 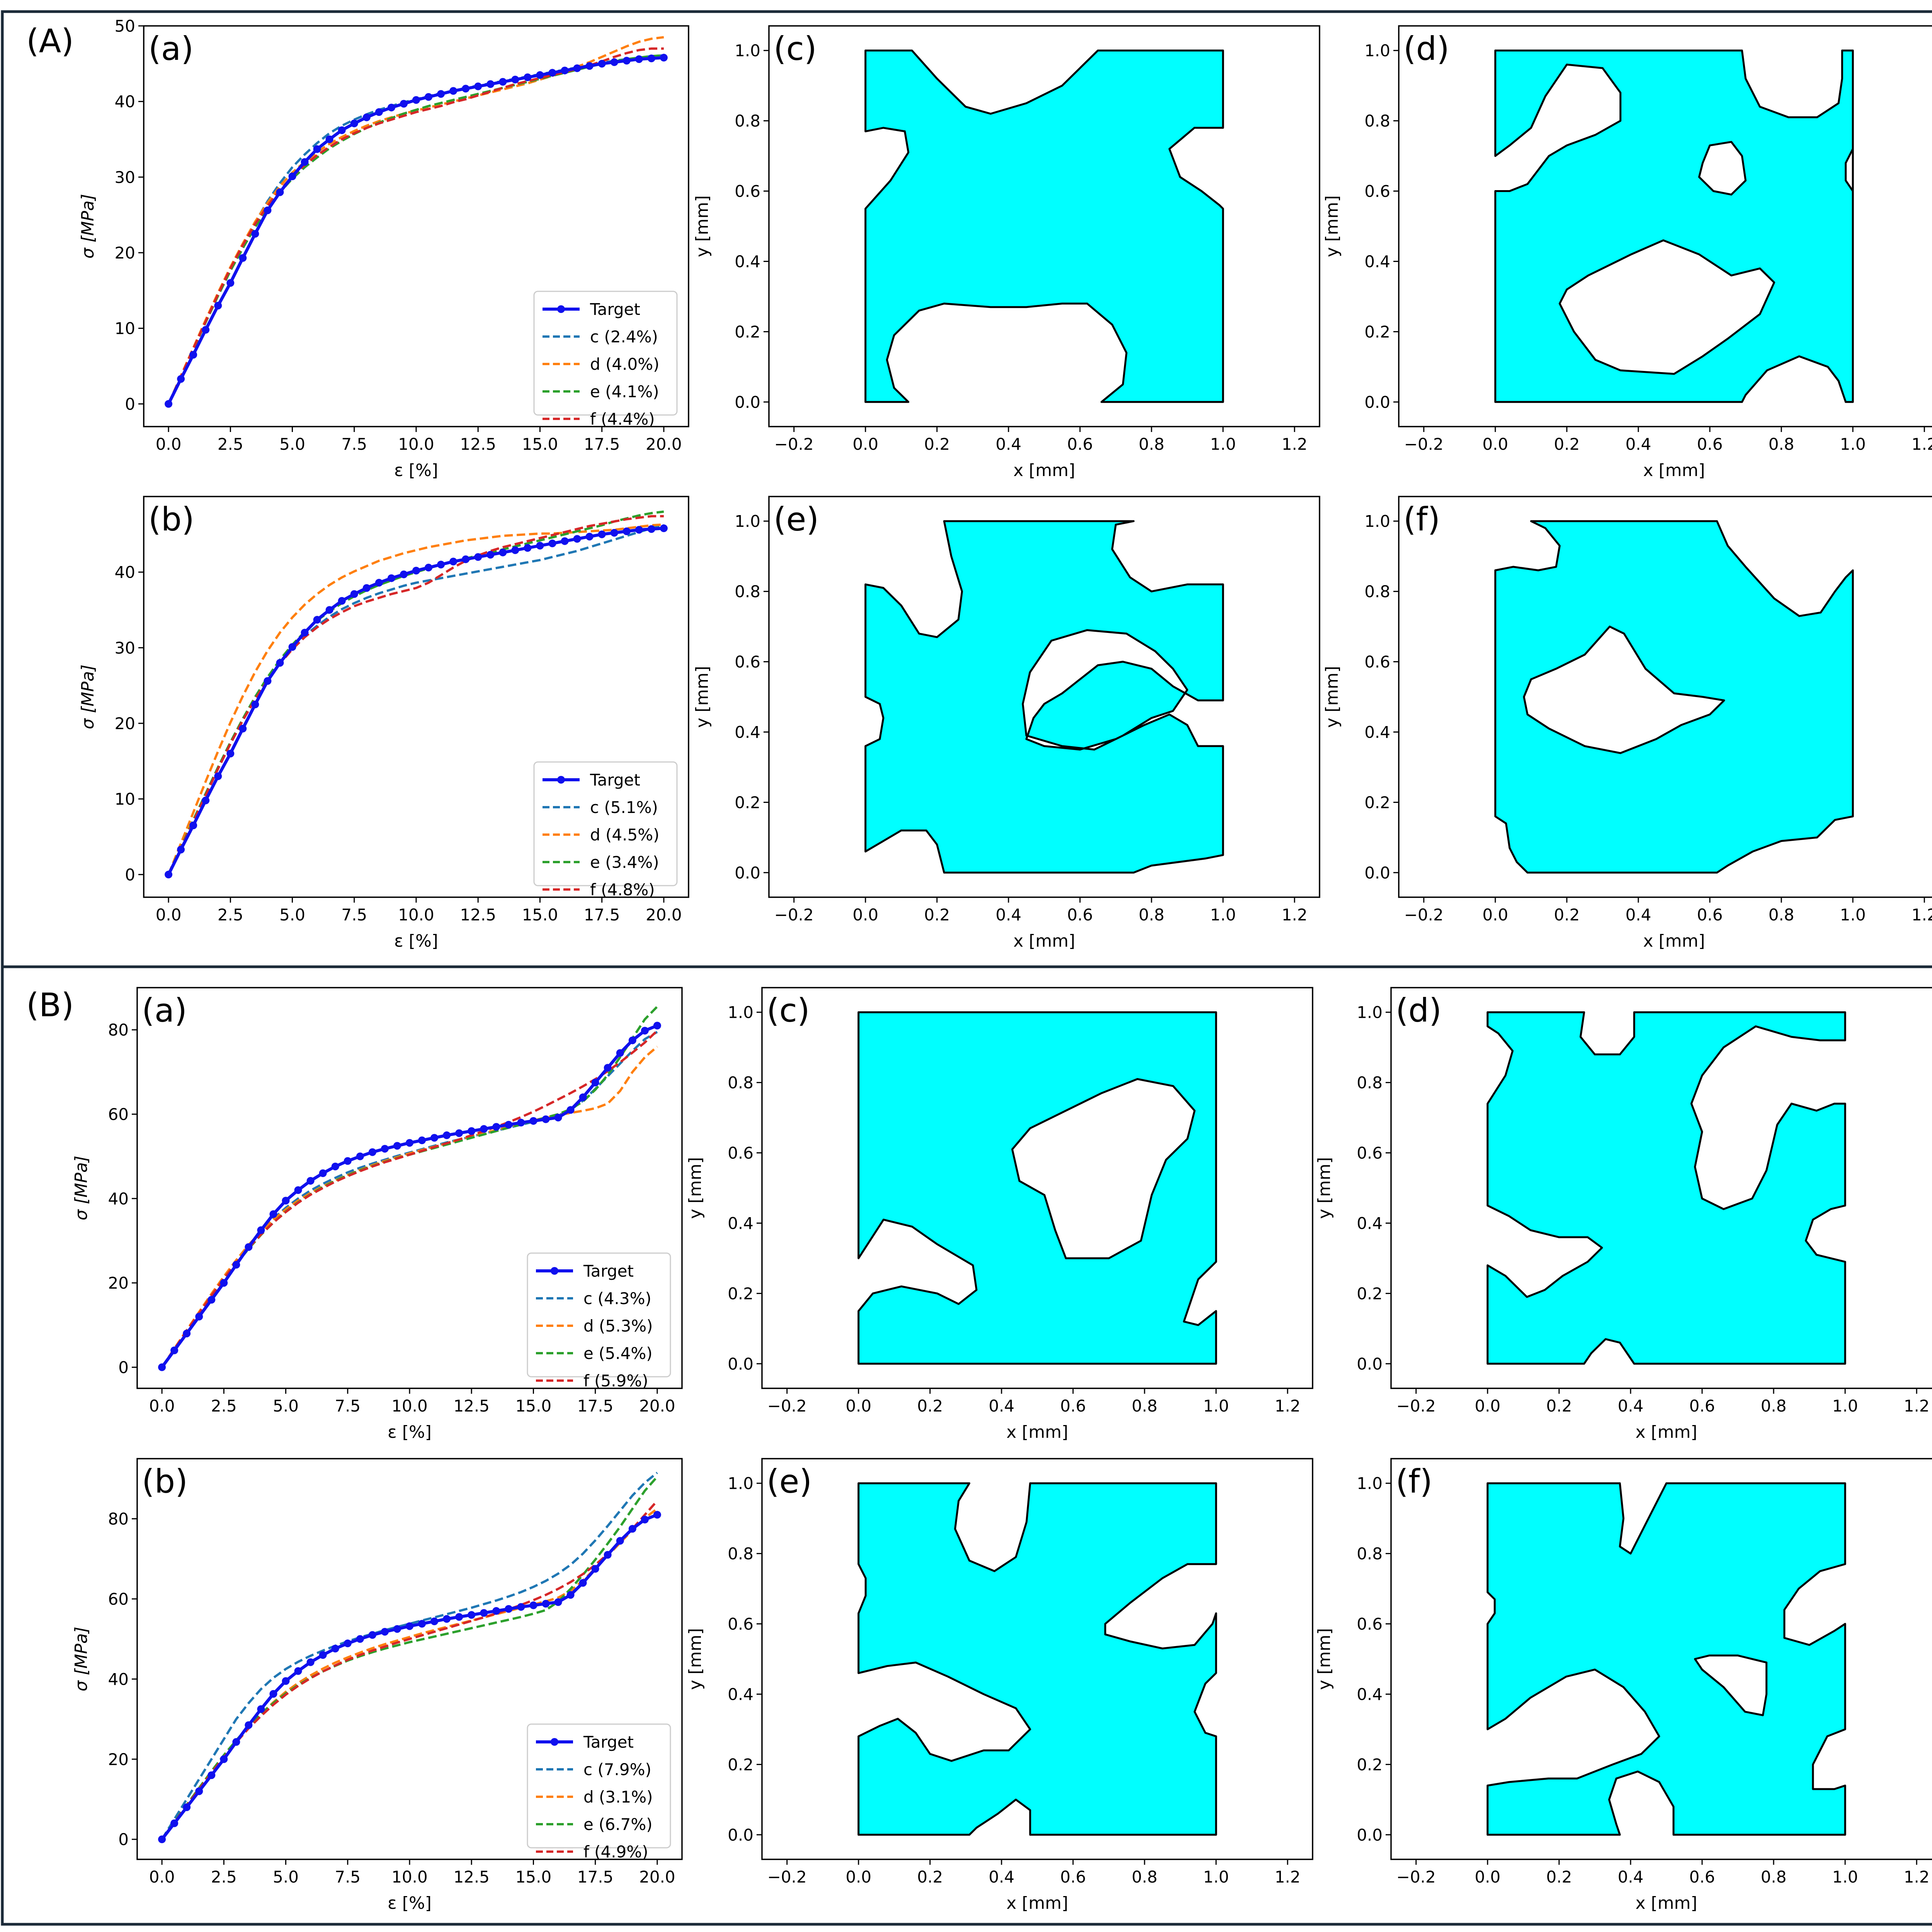 I want to click on legend-label-f: f (4.9%), so click(x=616, y=1852).